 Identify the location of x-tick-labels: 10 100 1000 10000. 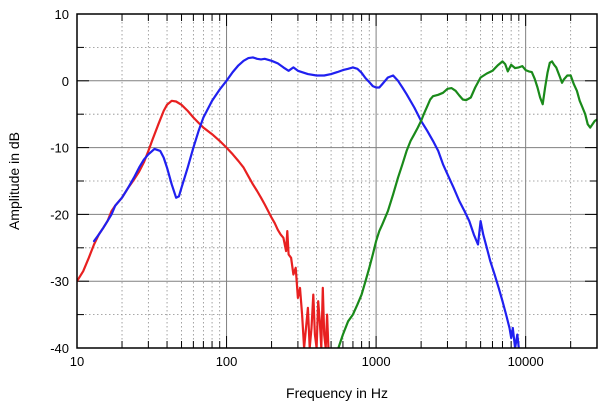
(307, 361).